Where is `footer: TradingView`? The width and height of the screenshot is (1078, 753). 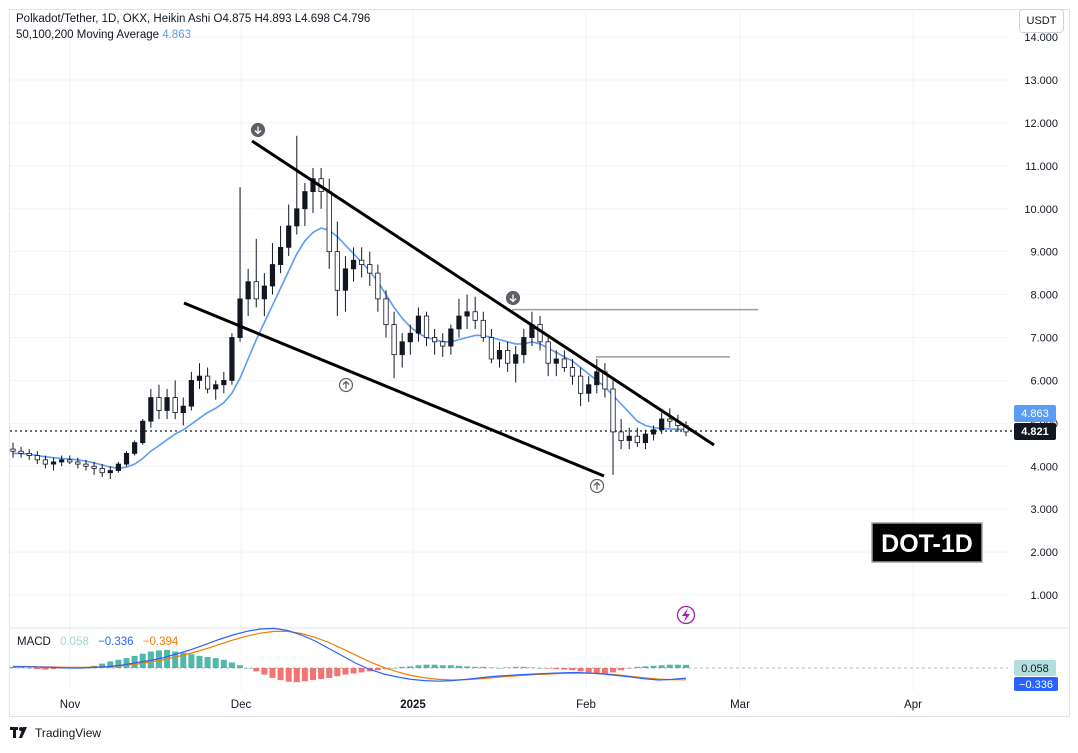
footer: TradingView is located at coordinates (55, 733).